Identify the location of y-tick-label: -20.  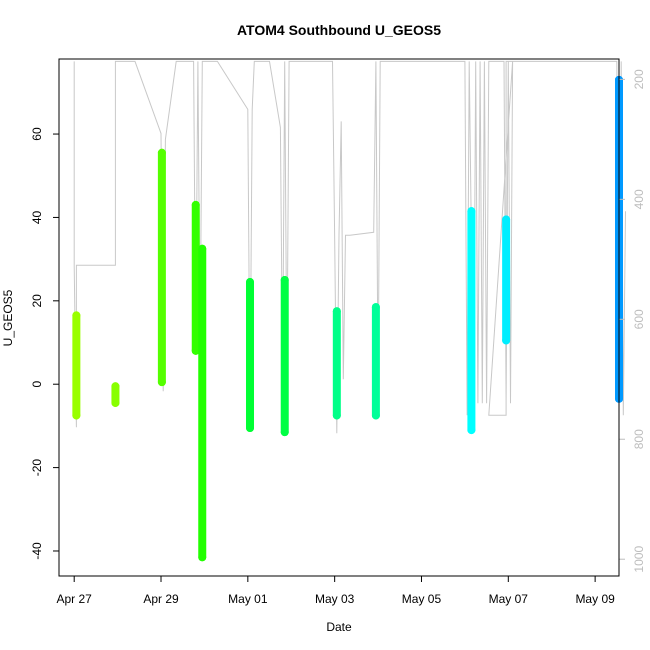
(37, 468).